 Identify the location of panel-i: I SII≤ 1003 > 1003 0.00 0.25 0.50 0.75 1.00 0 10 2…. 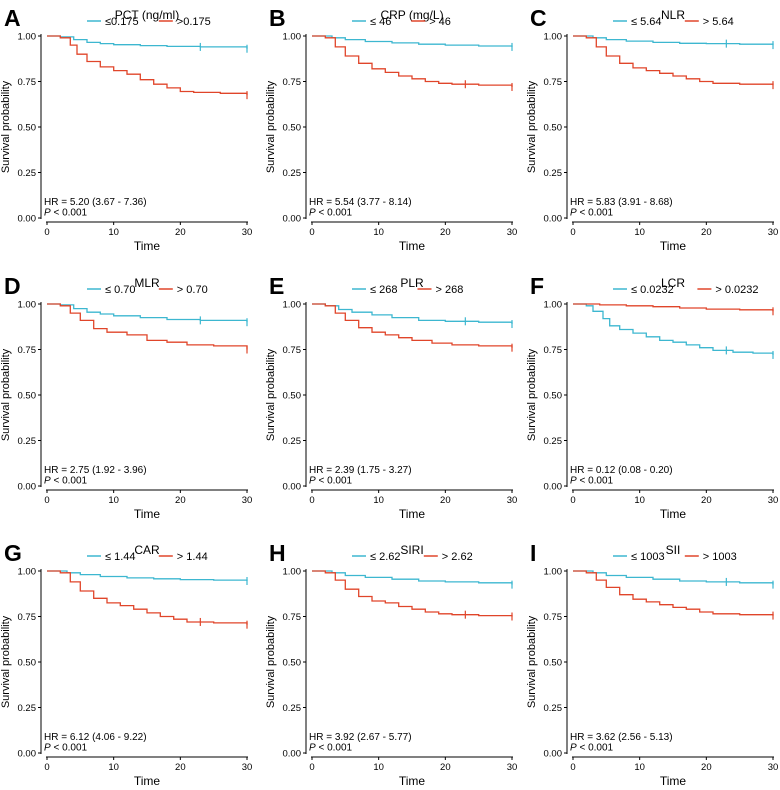
(652, 664).